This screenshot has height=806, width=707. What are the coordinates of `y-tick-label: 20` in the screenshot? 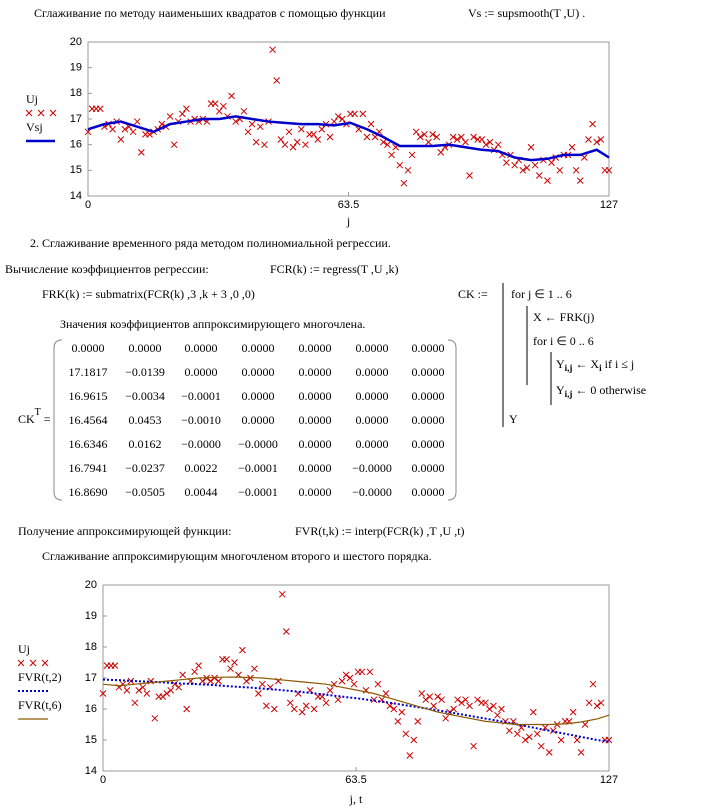 It's located at (91, 585).